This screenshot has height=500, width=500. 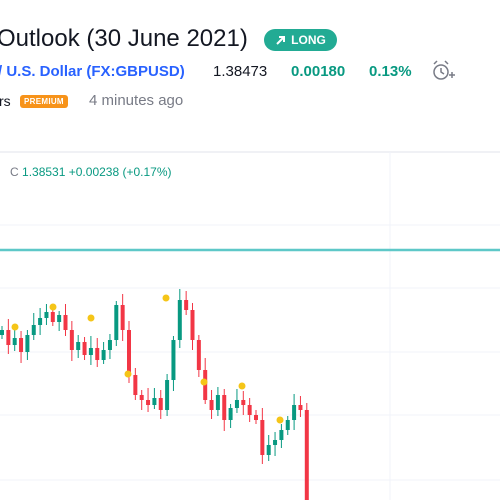 What do you see at coordinates (136, 100) in the screenshot?
I see `post-time: 4 minutes ago` at bounding box center [136, 100].